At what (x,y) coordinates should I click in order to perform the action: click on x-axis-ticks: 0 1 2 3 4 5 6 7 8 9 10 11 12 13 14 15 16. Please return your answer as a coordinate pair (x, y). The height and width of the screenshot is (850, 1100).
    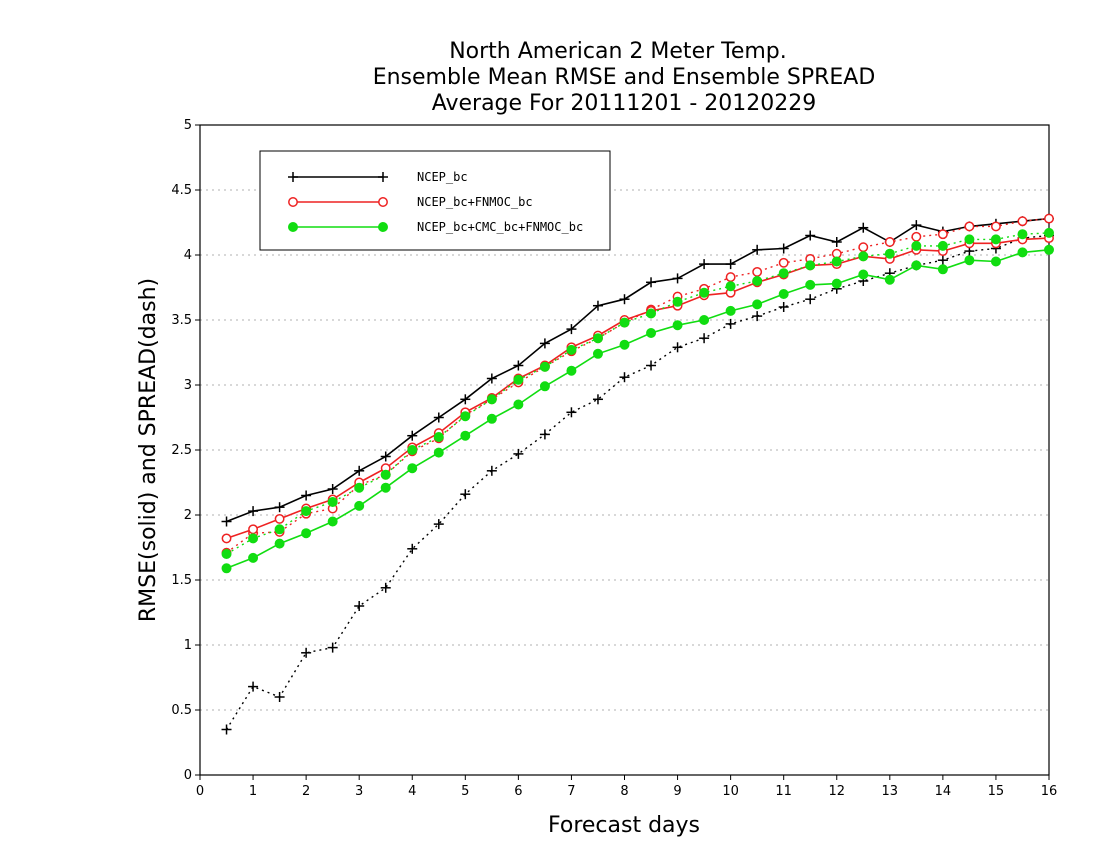
    Looking at the image, I should click on (626, 787).